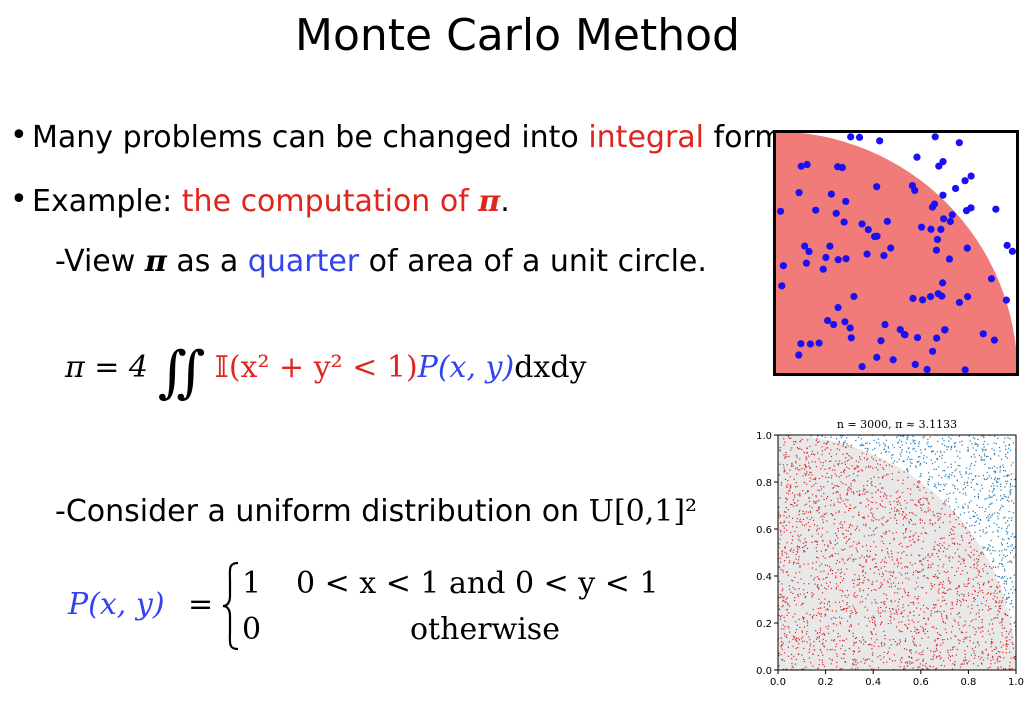 The height and width of the screenshot is (702, 1035). I want to click on indicator-term: 𝕀(x² + y² < 1), so click(316, 367).